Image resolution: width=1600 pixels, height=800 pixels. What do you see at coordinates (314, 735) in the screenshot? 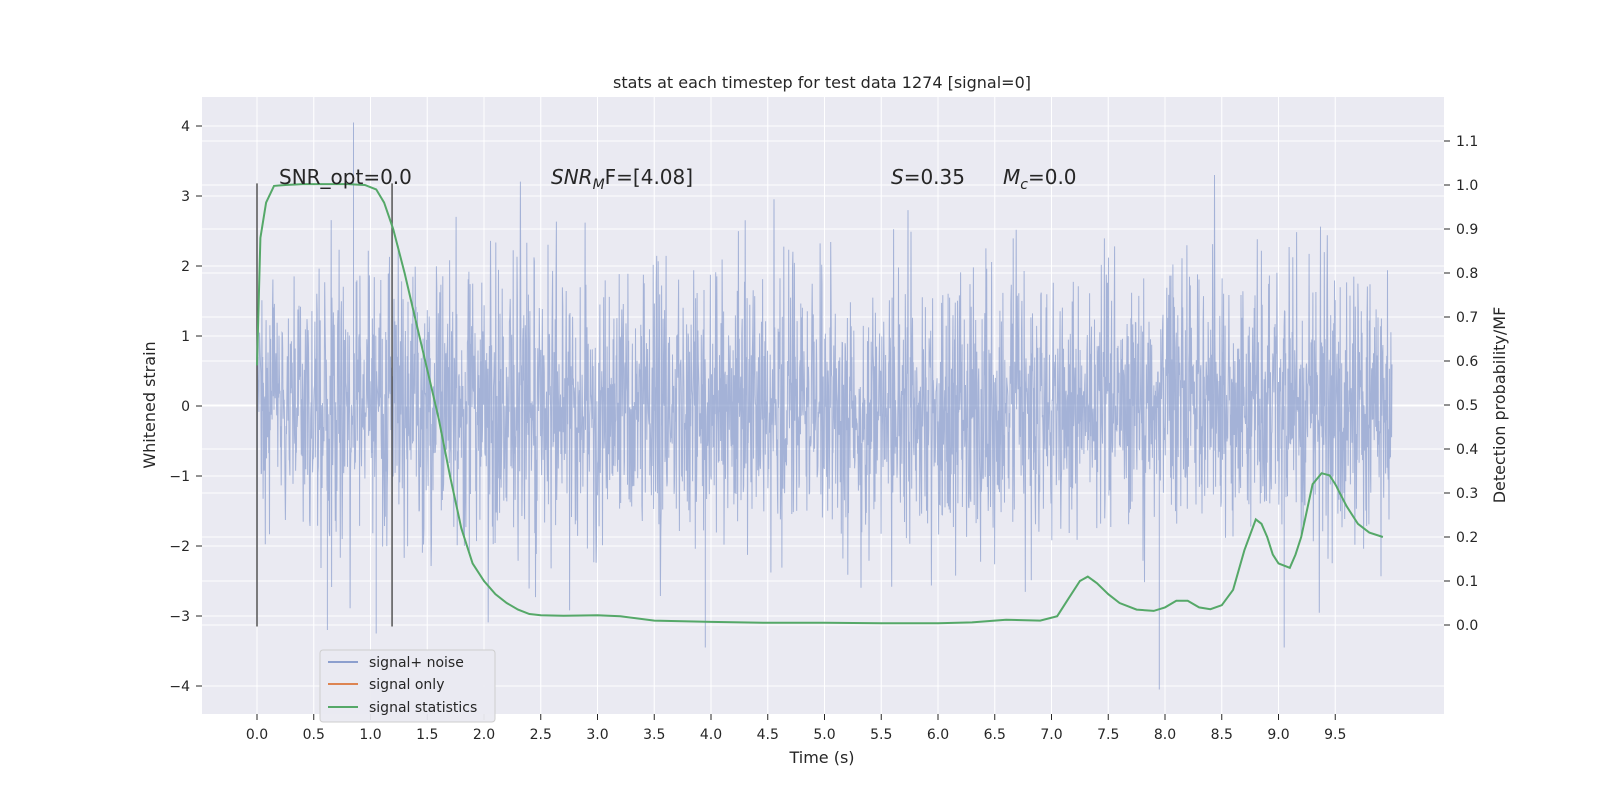
I see `x-tick-label: 0.5` at bounding box center [314, 735].